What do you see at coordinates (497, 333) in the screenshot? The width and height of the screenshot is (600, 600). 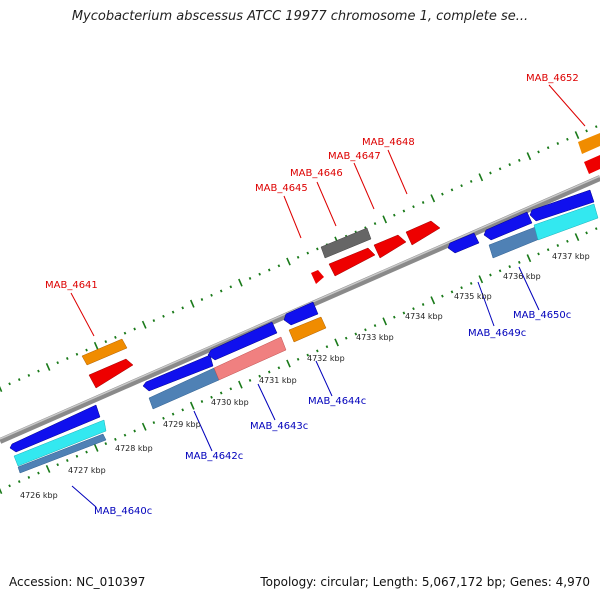 I see `gene-label-mab-4649c: MAB_4649c` at bounding box center [497, 333].